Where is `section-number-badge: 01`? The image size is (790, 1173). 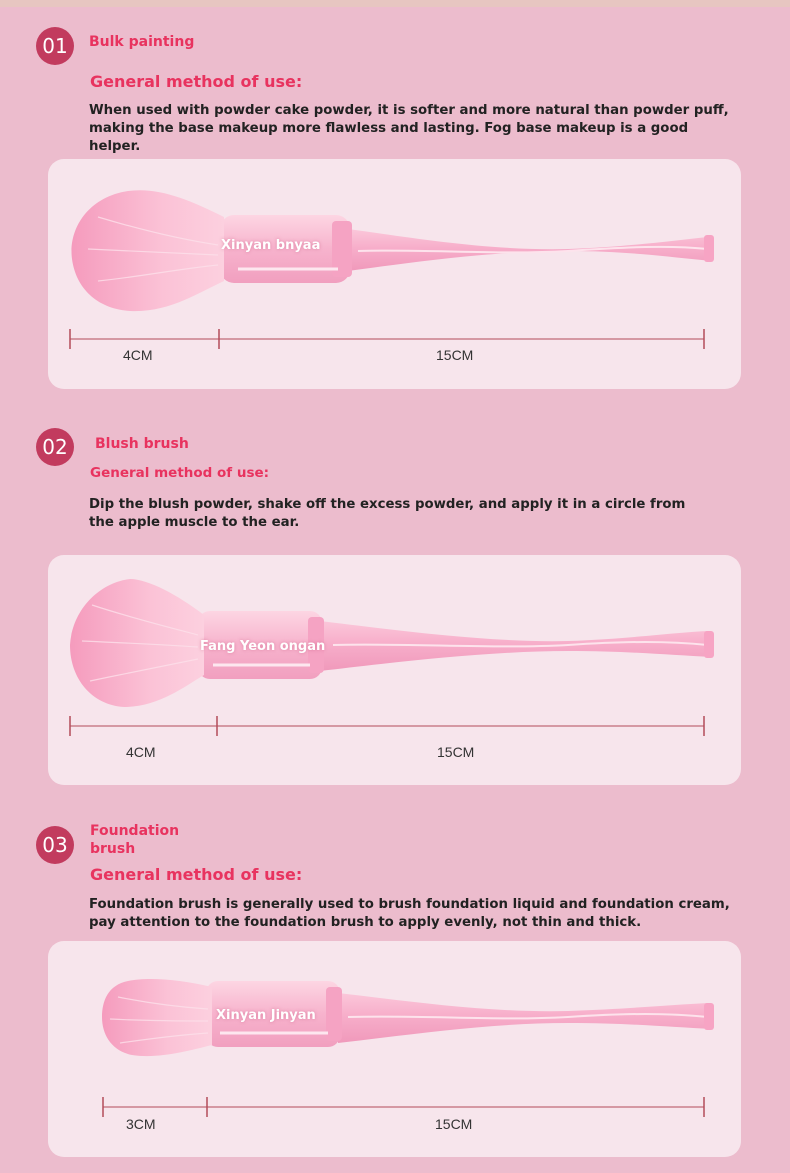 section-number-badge: 01 is located at coordinates (55, 46).